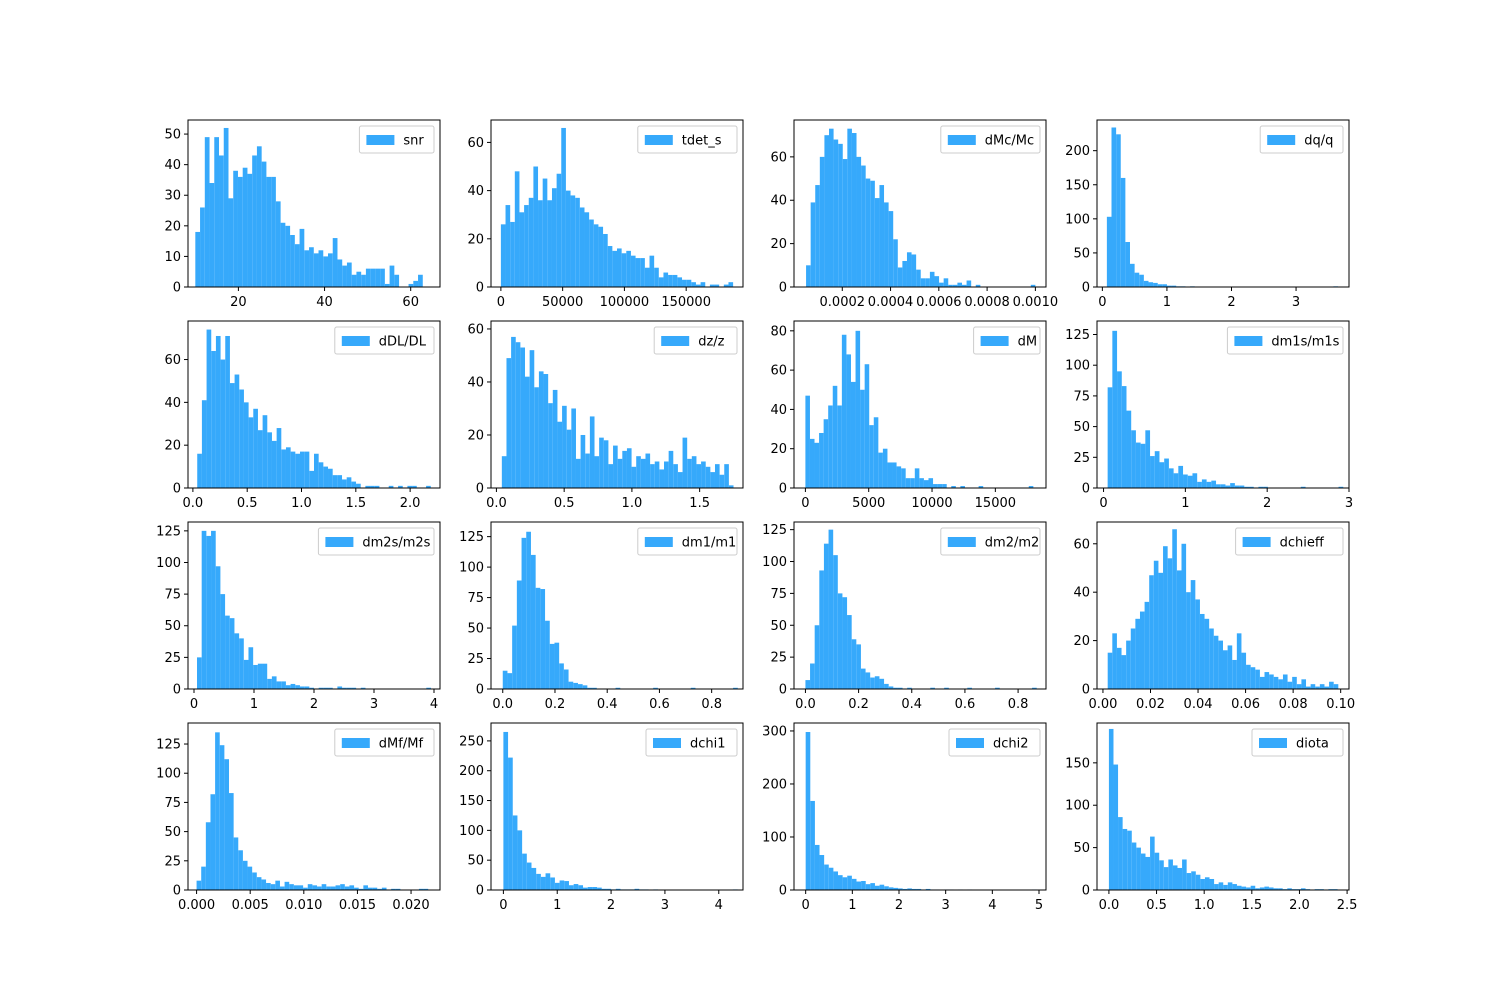 The height and width of the screenshot is (1000, 1500). What do you see at coordinates (774, 784) in the screenshot?
I see `y-tick-label: 200` at bounding box center [774, 784].